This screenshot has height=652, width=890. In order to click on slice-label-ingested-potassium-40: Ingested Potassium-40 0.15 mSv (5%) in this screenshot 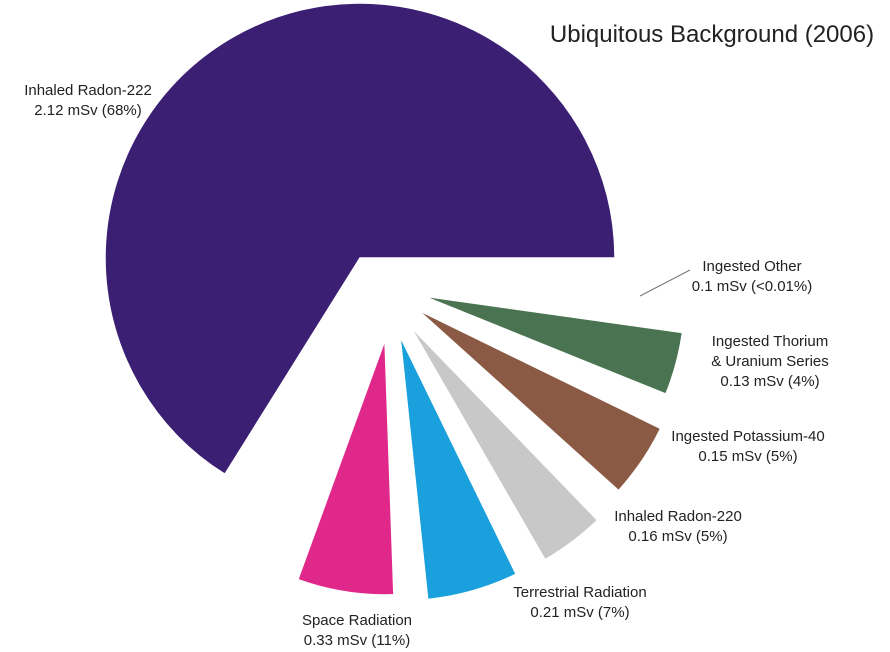, I will do `click(747, 446)`.